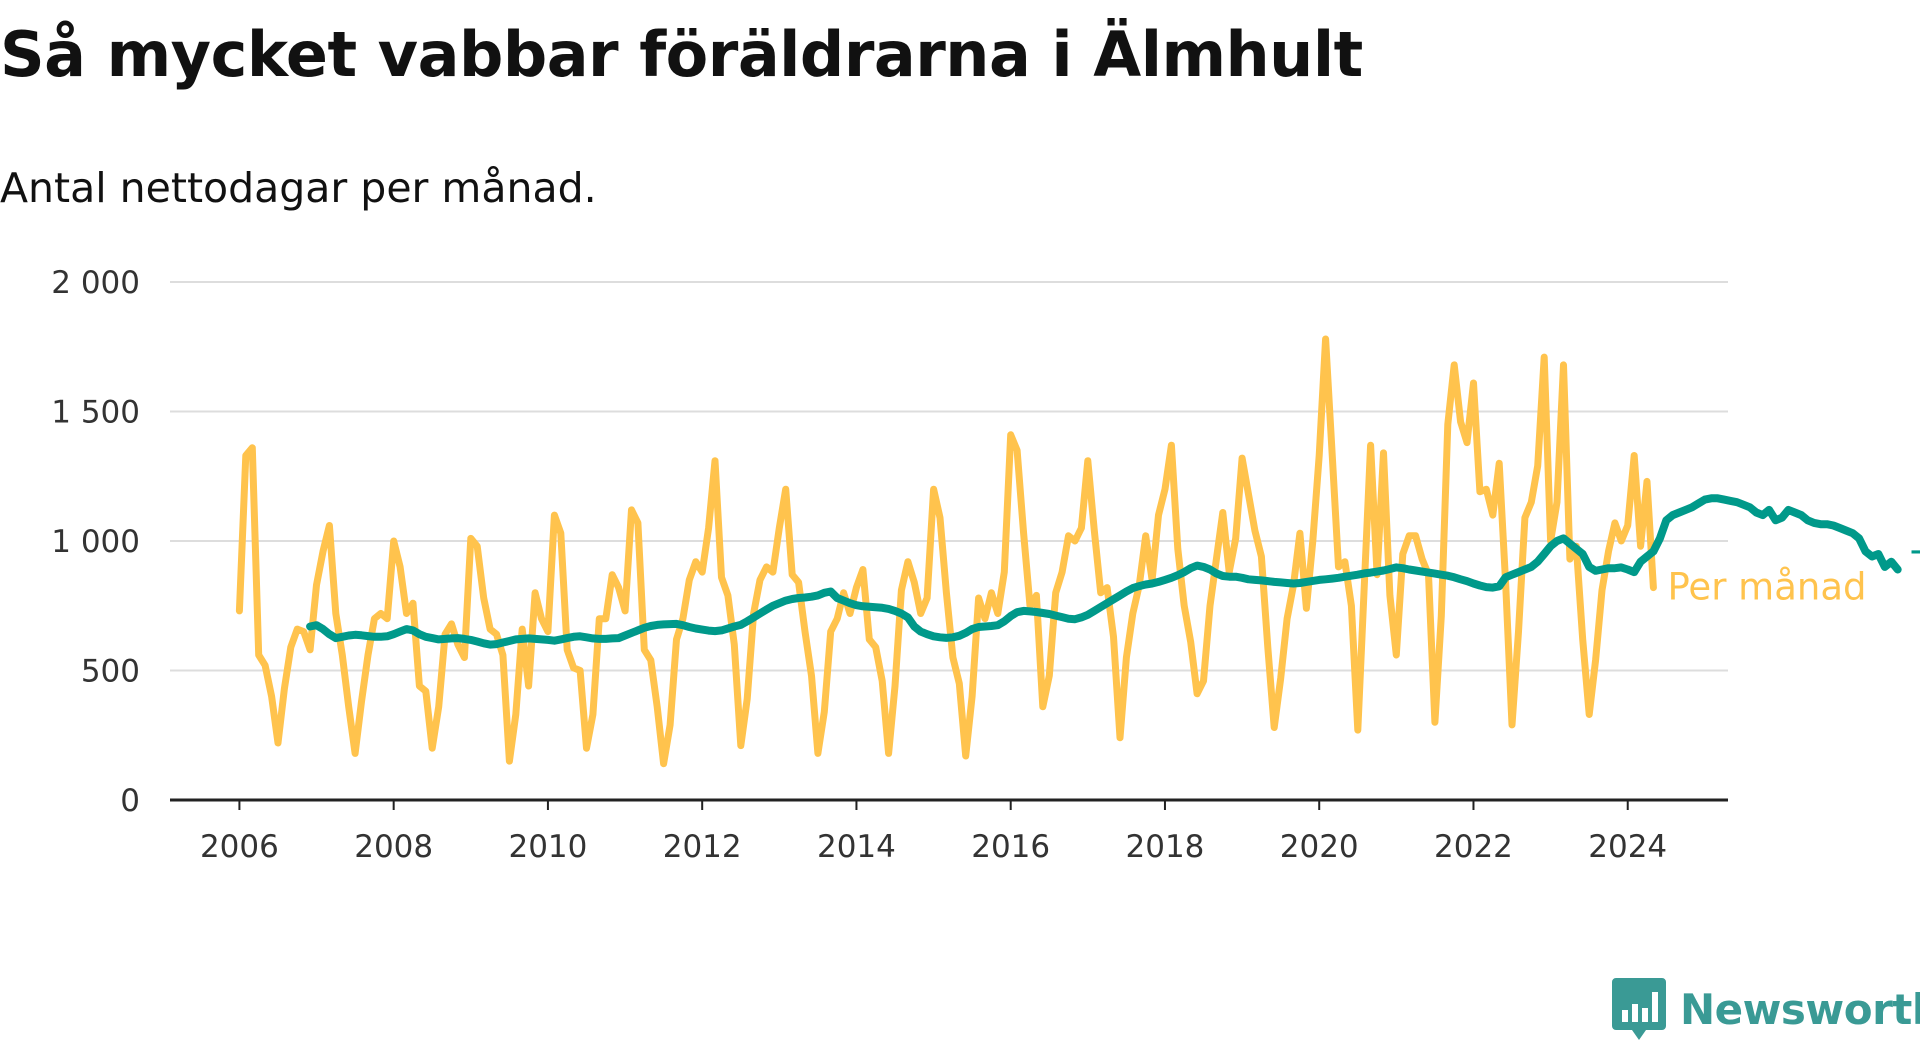  I want to click on x-tick-label: 2006, so click(239, 847).